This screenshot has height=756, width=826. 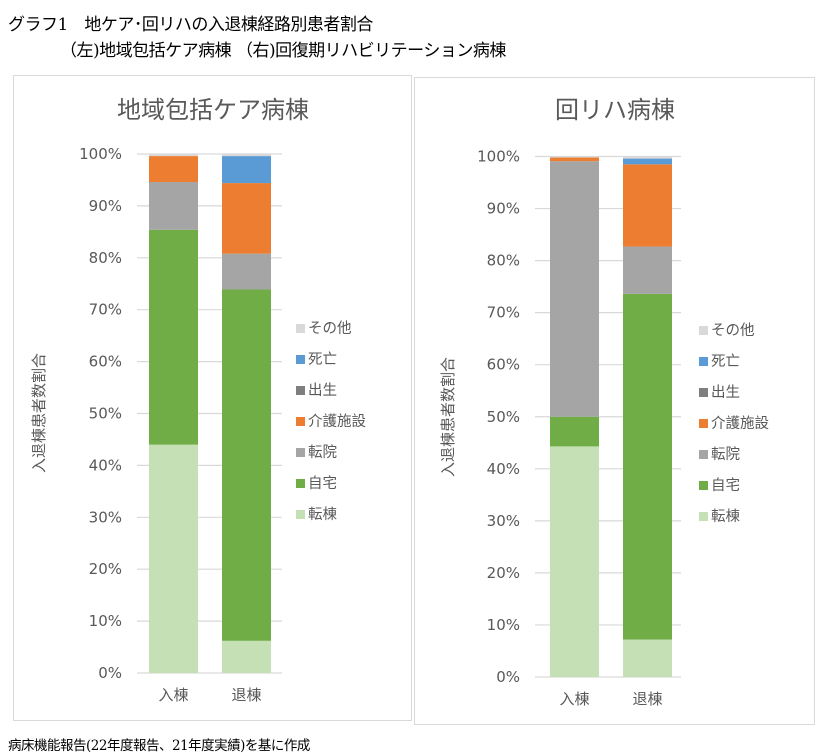 I want to click on source-note: 病床機能報告(22年度報告、21年度実績)を基に作成, so click(x=159, y=746).